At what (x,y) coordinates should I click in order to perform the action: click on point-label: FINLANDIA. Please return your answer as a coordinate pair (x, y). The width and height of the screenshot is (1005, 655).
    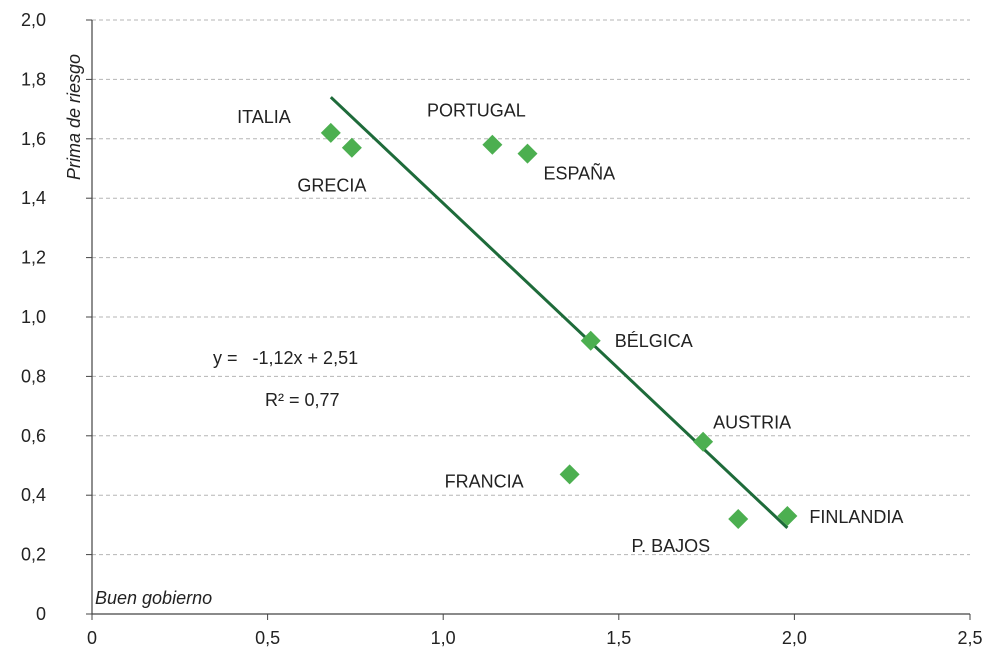
    Looking at the image, I should click on (856, 517).